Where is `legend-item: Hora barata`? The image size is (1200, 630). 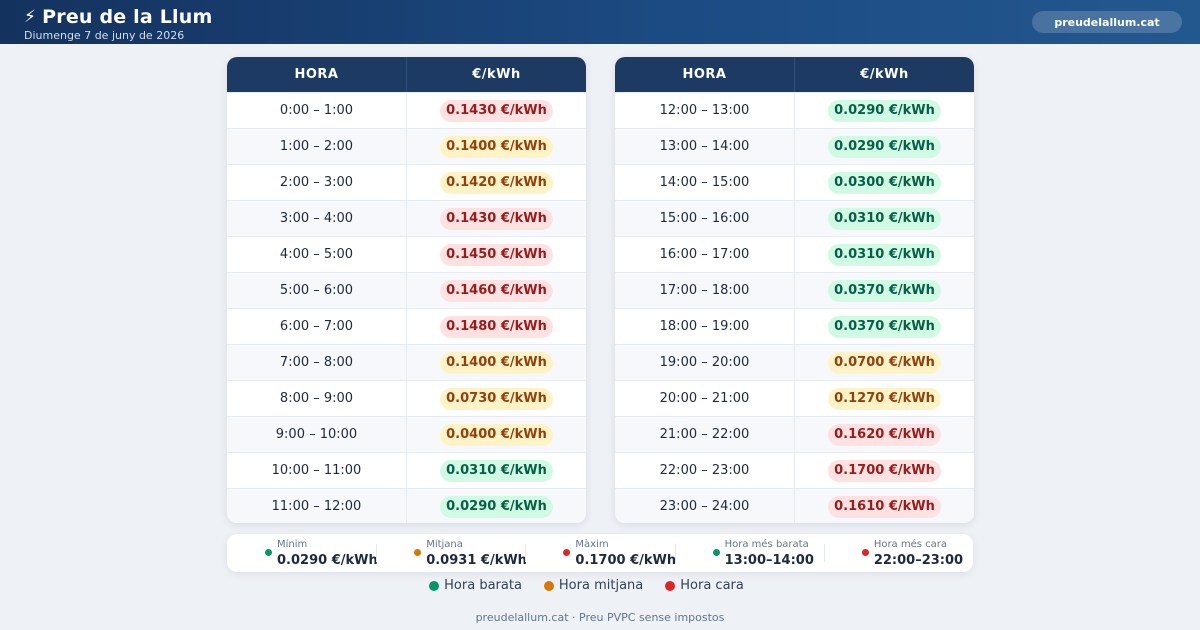 legend-item: Hora barata is located at coordinates (475, 585).